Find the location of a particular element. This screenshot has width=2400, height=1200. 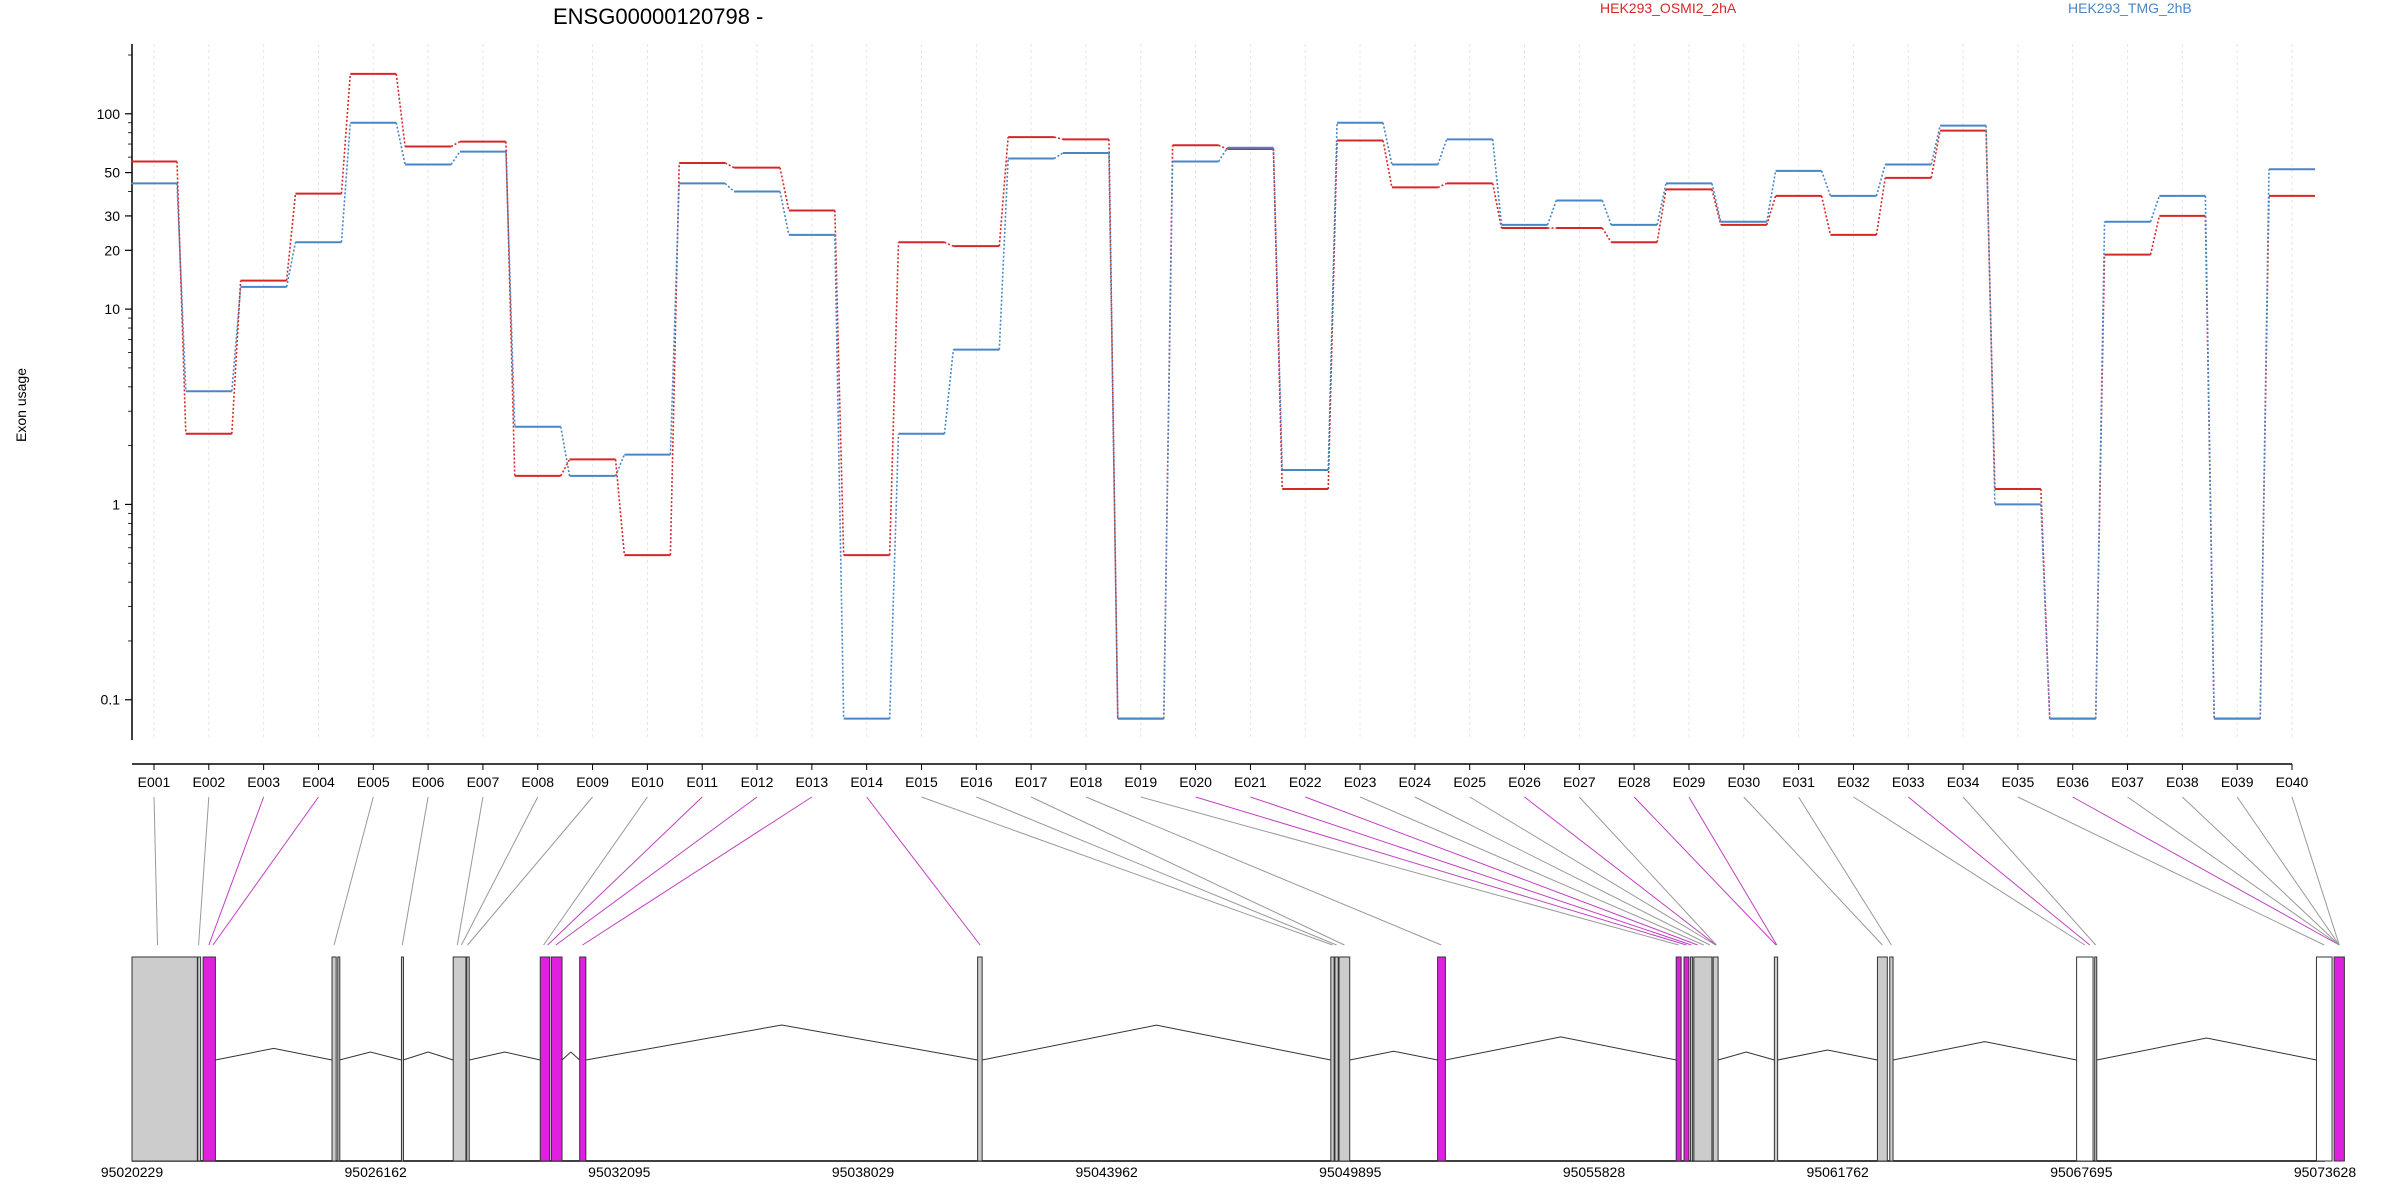

x-tick-label: E037 is located at coordinates (2127, 782).